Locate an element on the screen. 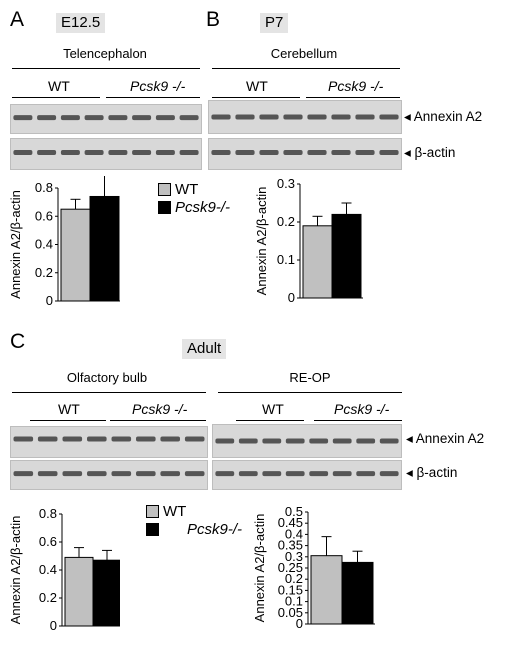  arrow-icon: ◂ is located at coordinates (409, 438).